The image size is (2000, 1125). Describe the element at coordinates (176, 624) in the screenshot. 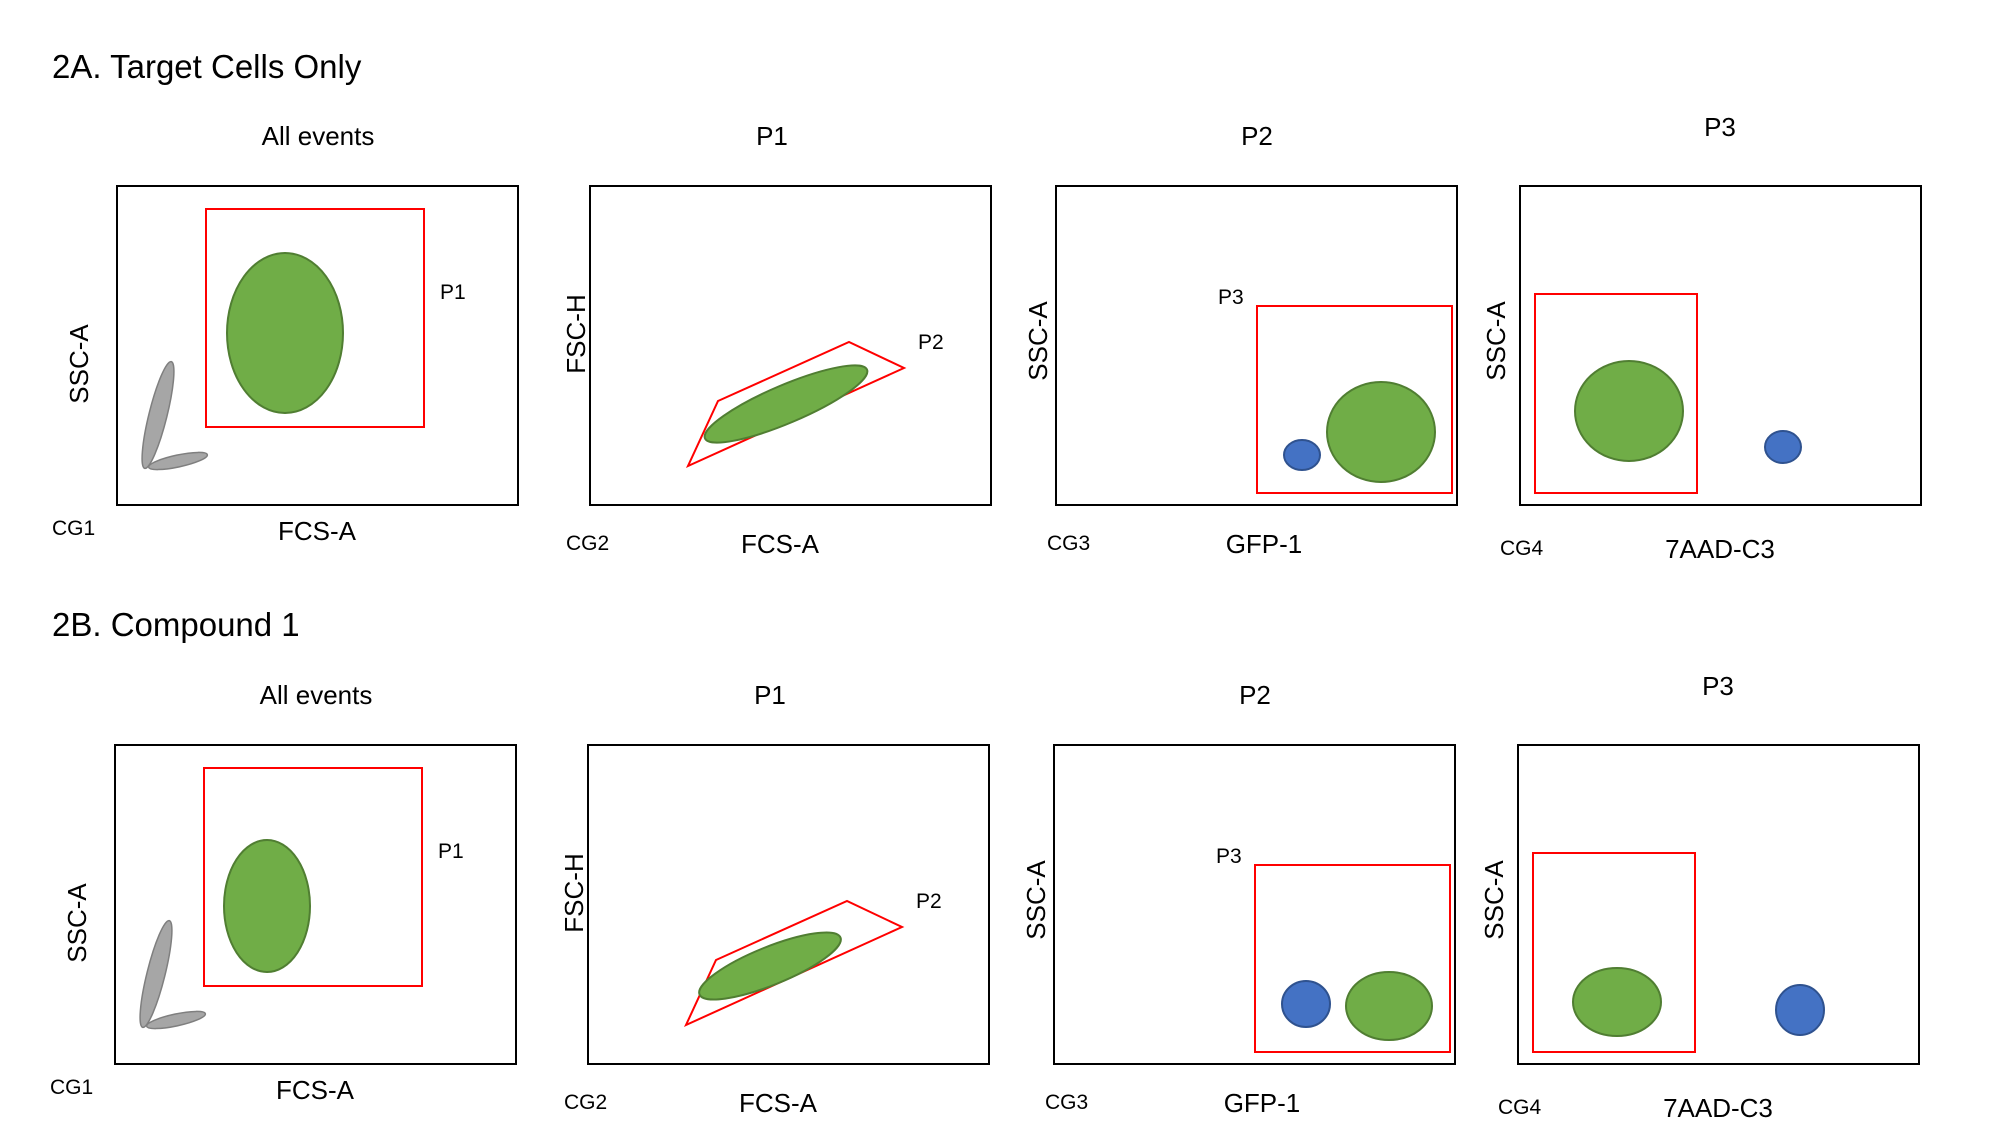

I see `section-title: 2B. Compound 1` at that location.